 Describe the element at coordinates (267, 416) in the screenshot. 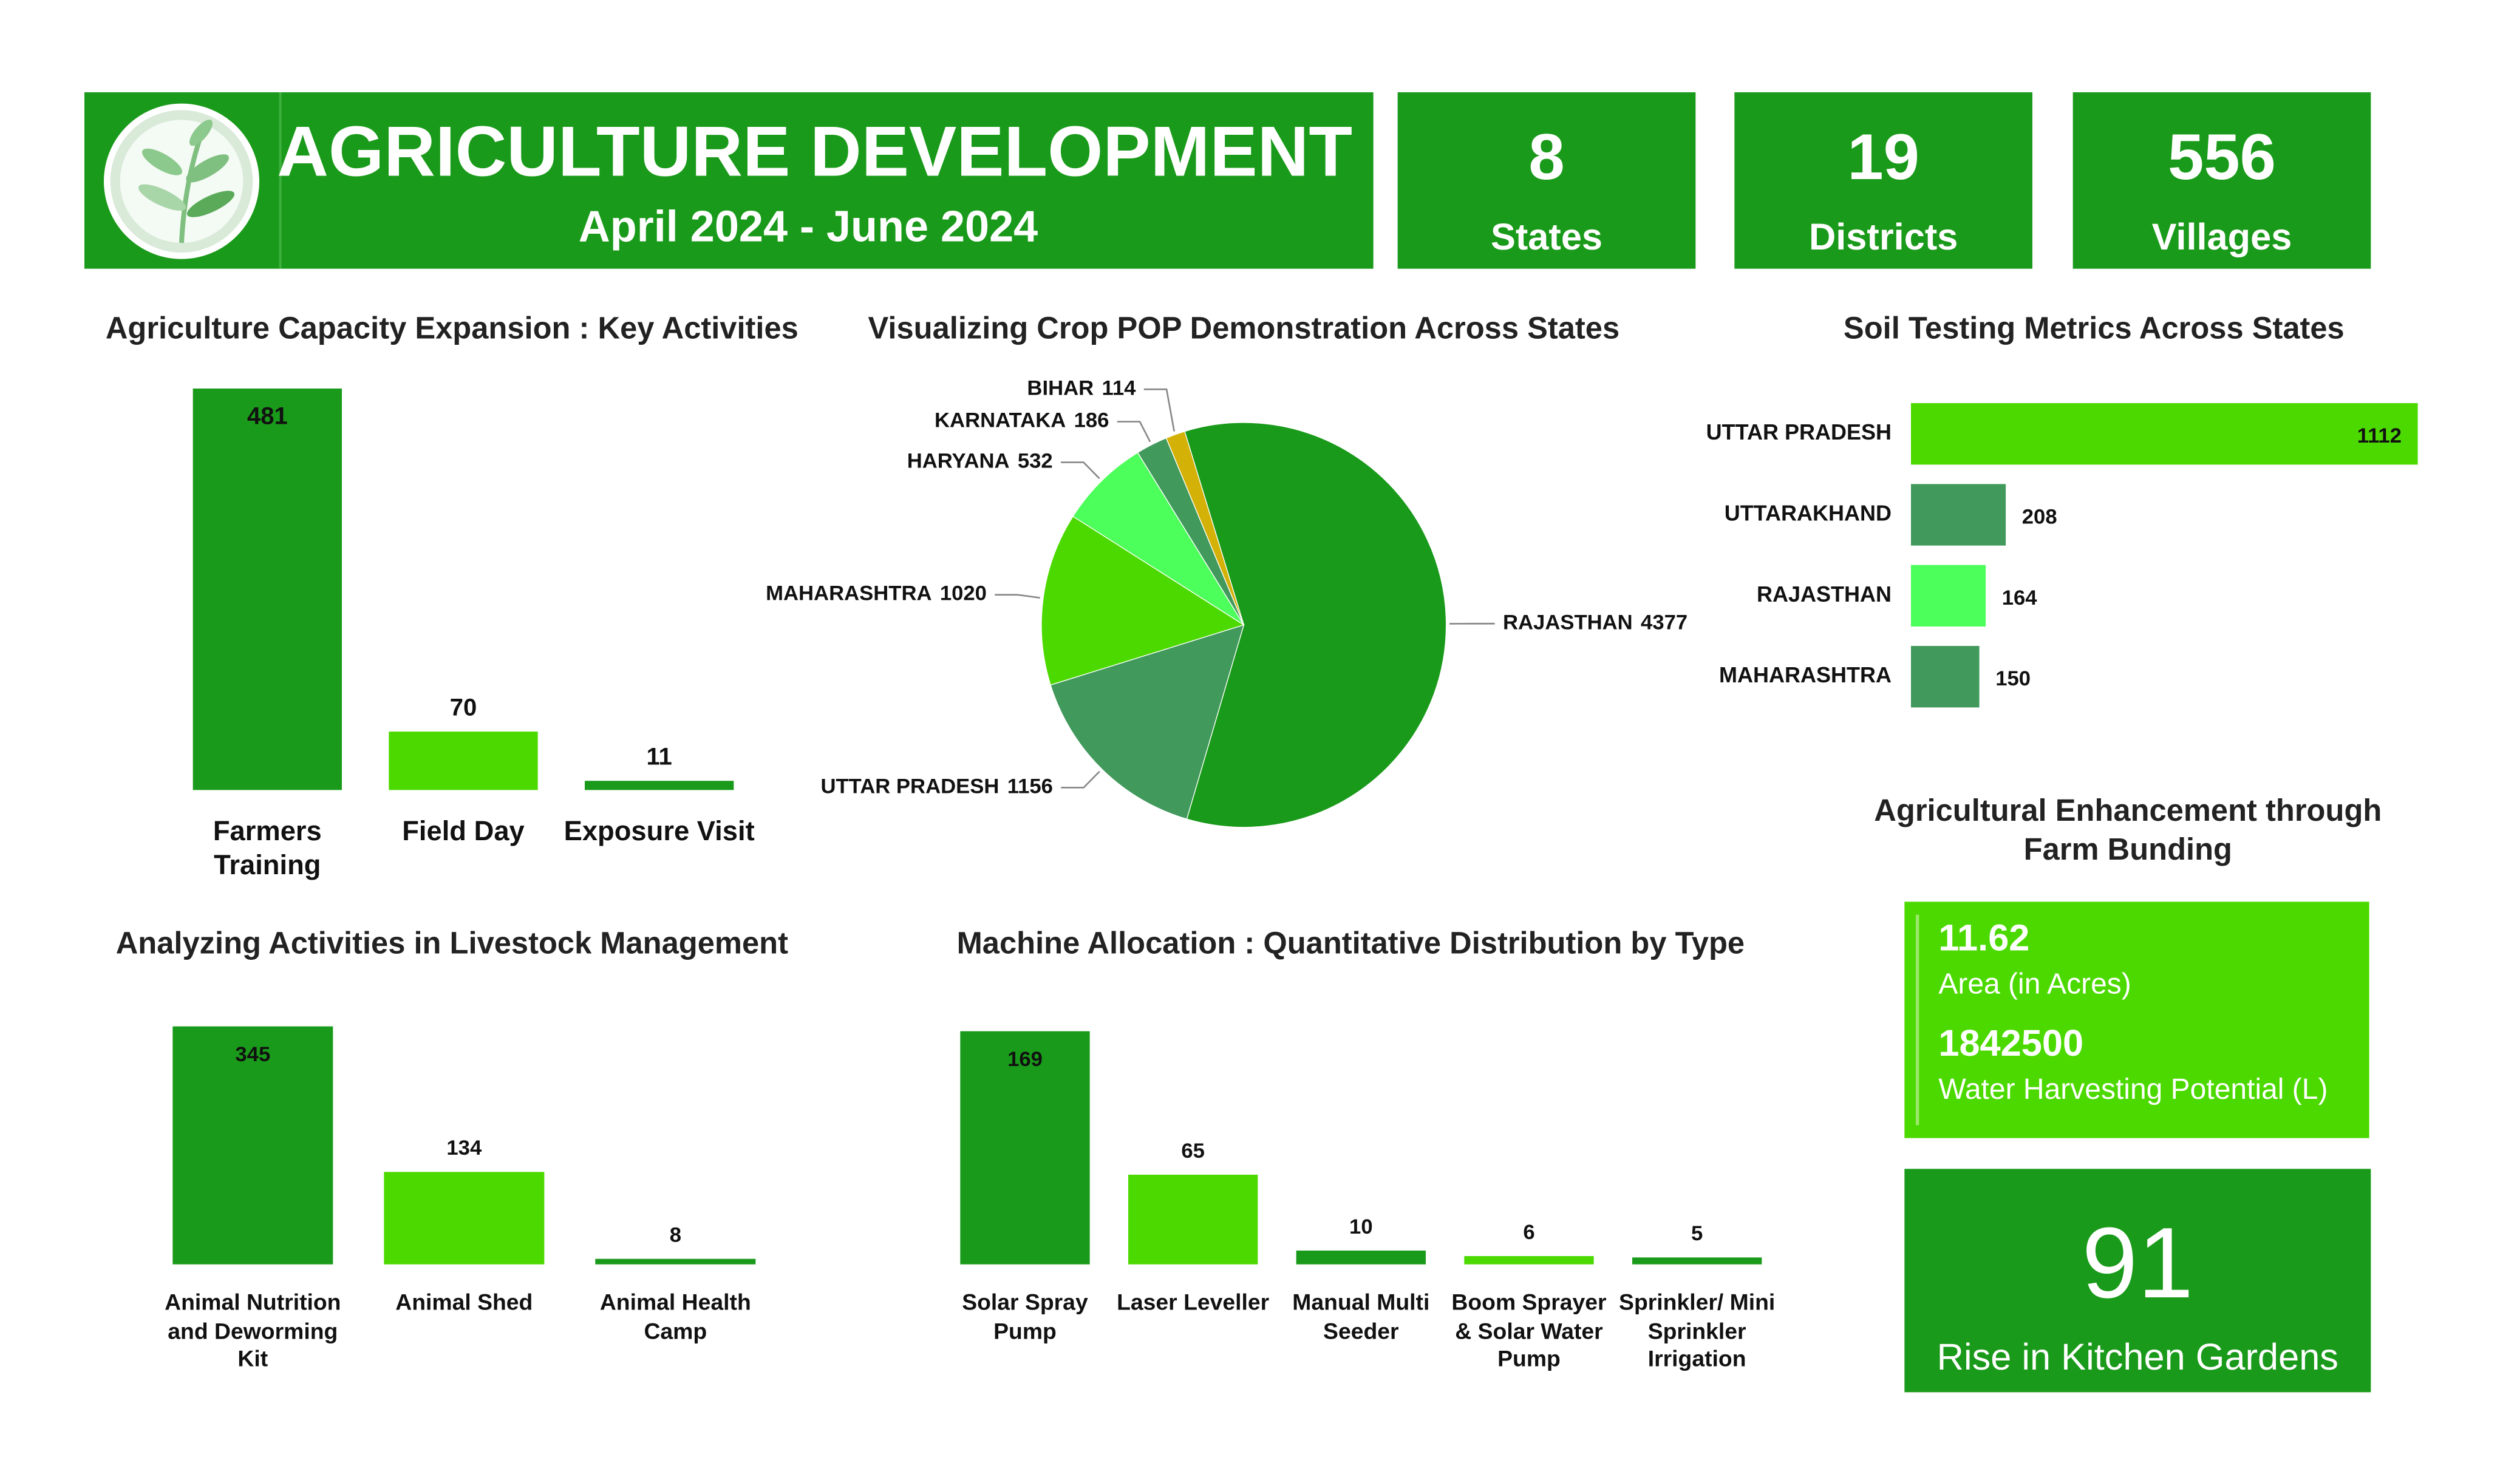

I see `value-label: 481` at that location.